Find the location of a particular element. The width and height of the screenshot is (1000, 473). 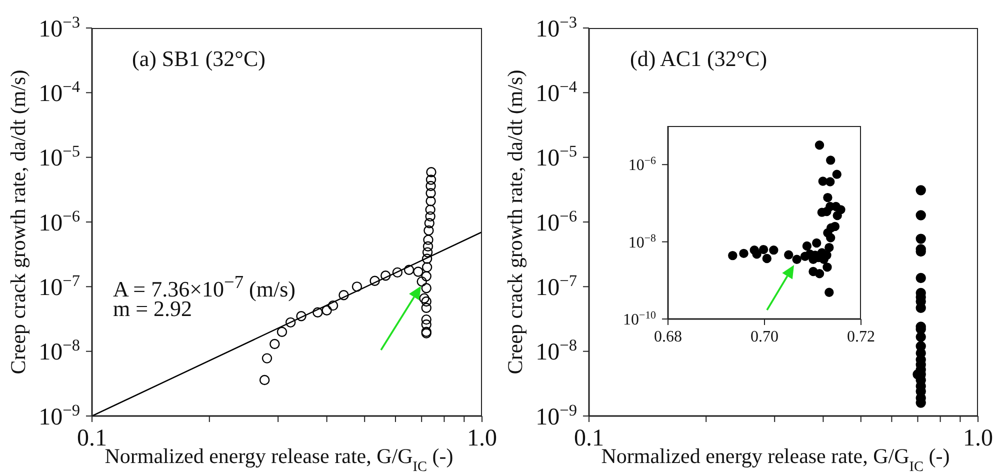

annotation: (a) SB1 (32°C) is located at coordinates (199, 59).